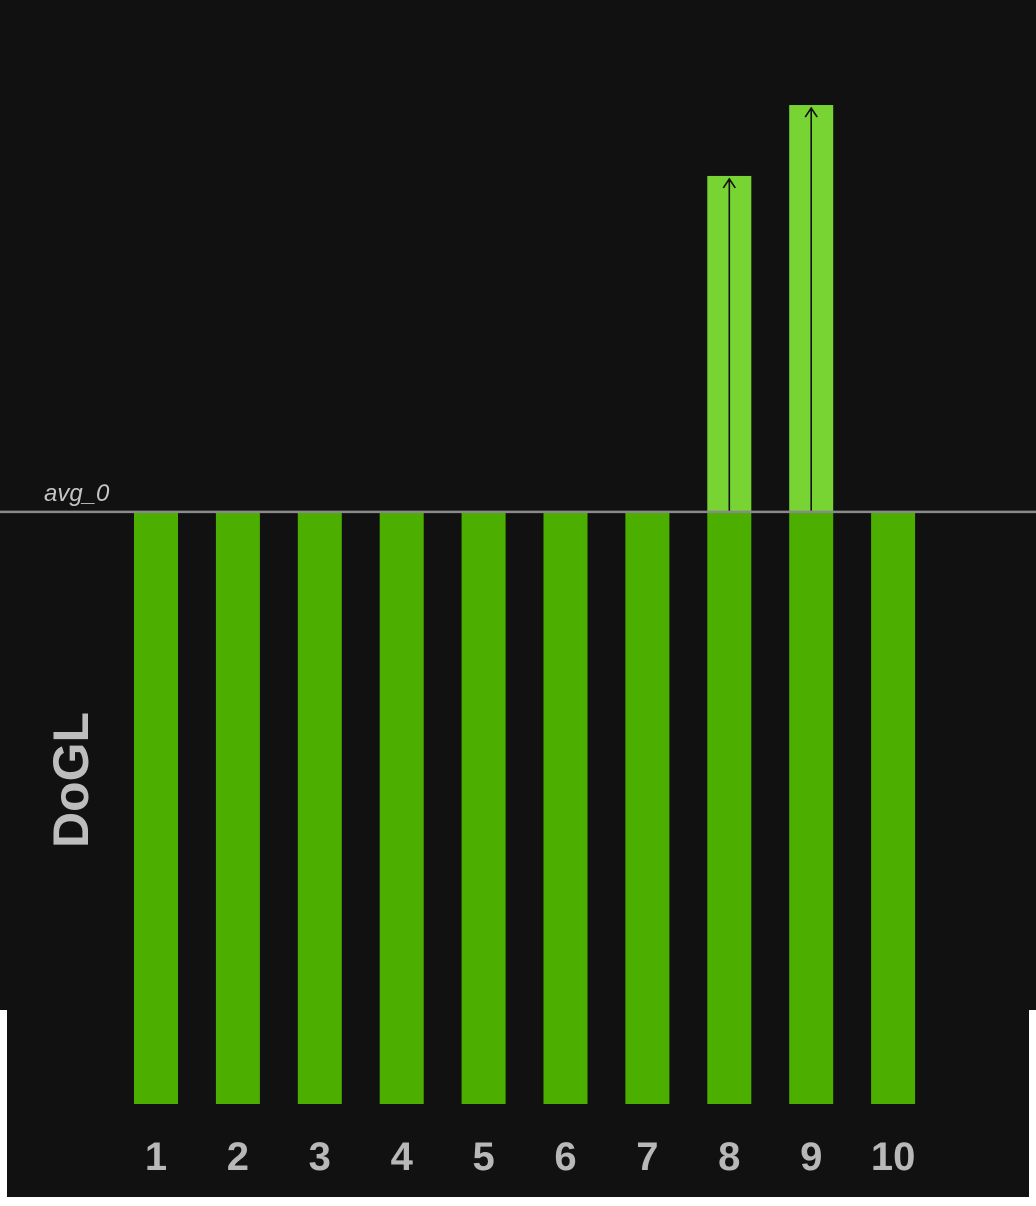  What do you see at coordinates (71, 780) in the screenshot?
I see `y-axis-label: DoGL` at bounding box center [71, 780].